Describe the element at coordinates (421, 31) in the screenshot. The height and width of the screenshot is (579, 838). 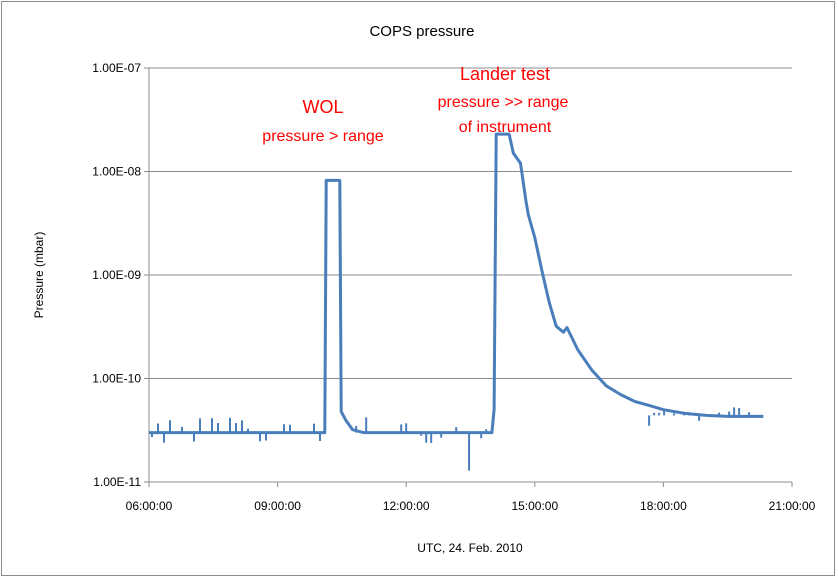
I see `chart-title: COPS pressure` at that location.